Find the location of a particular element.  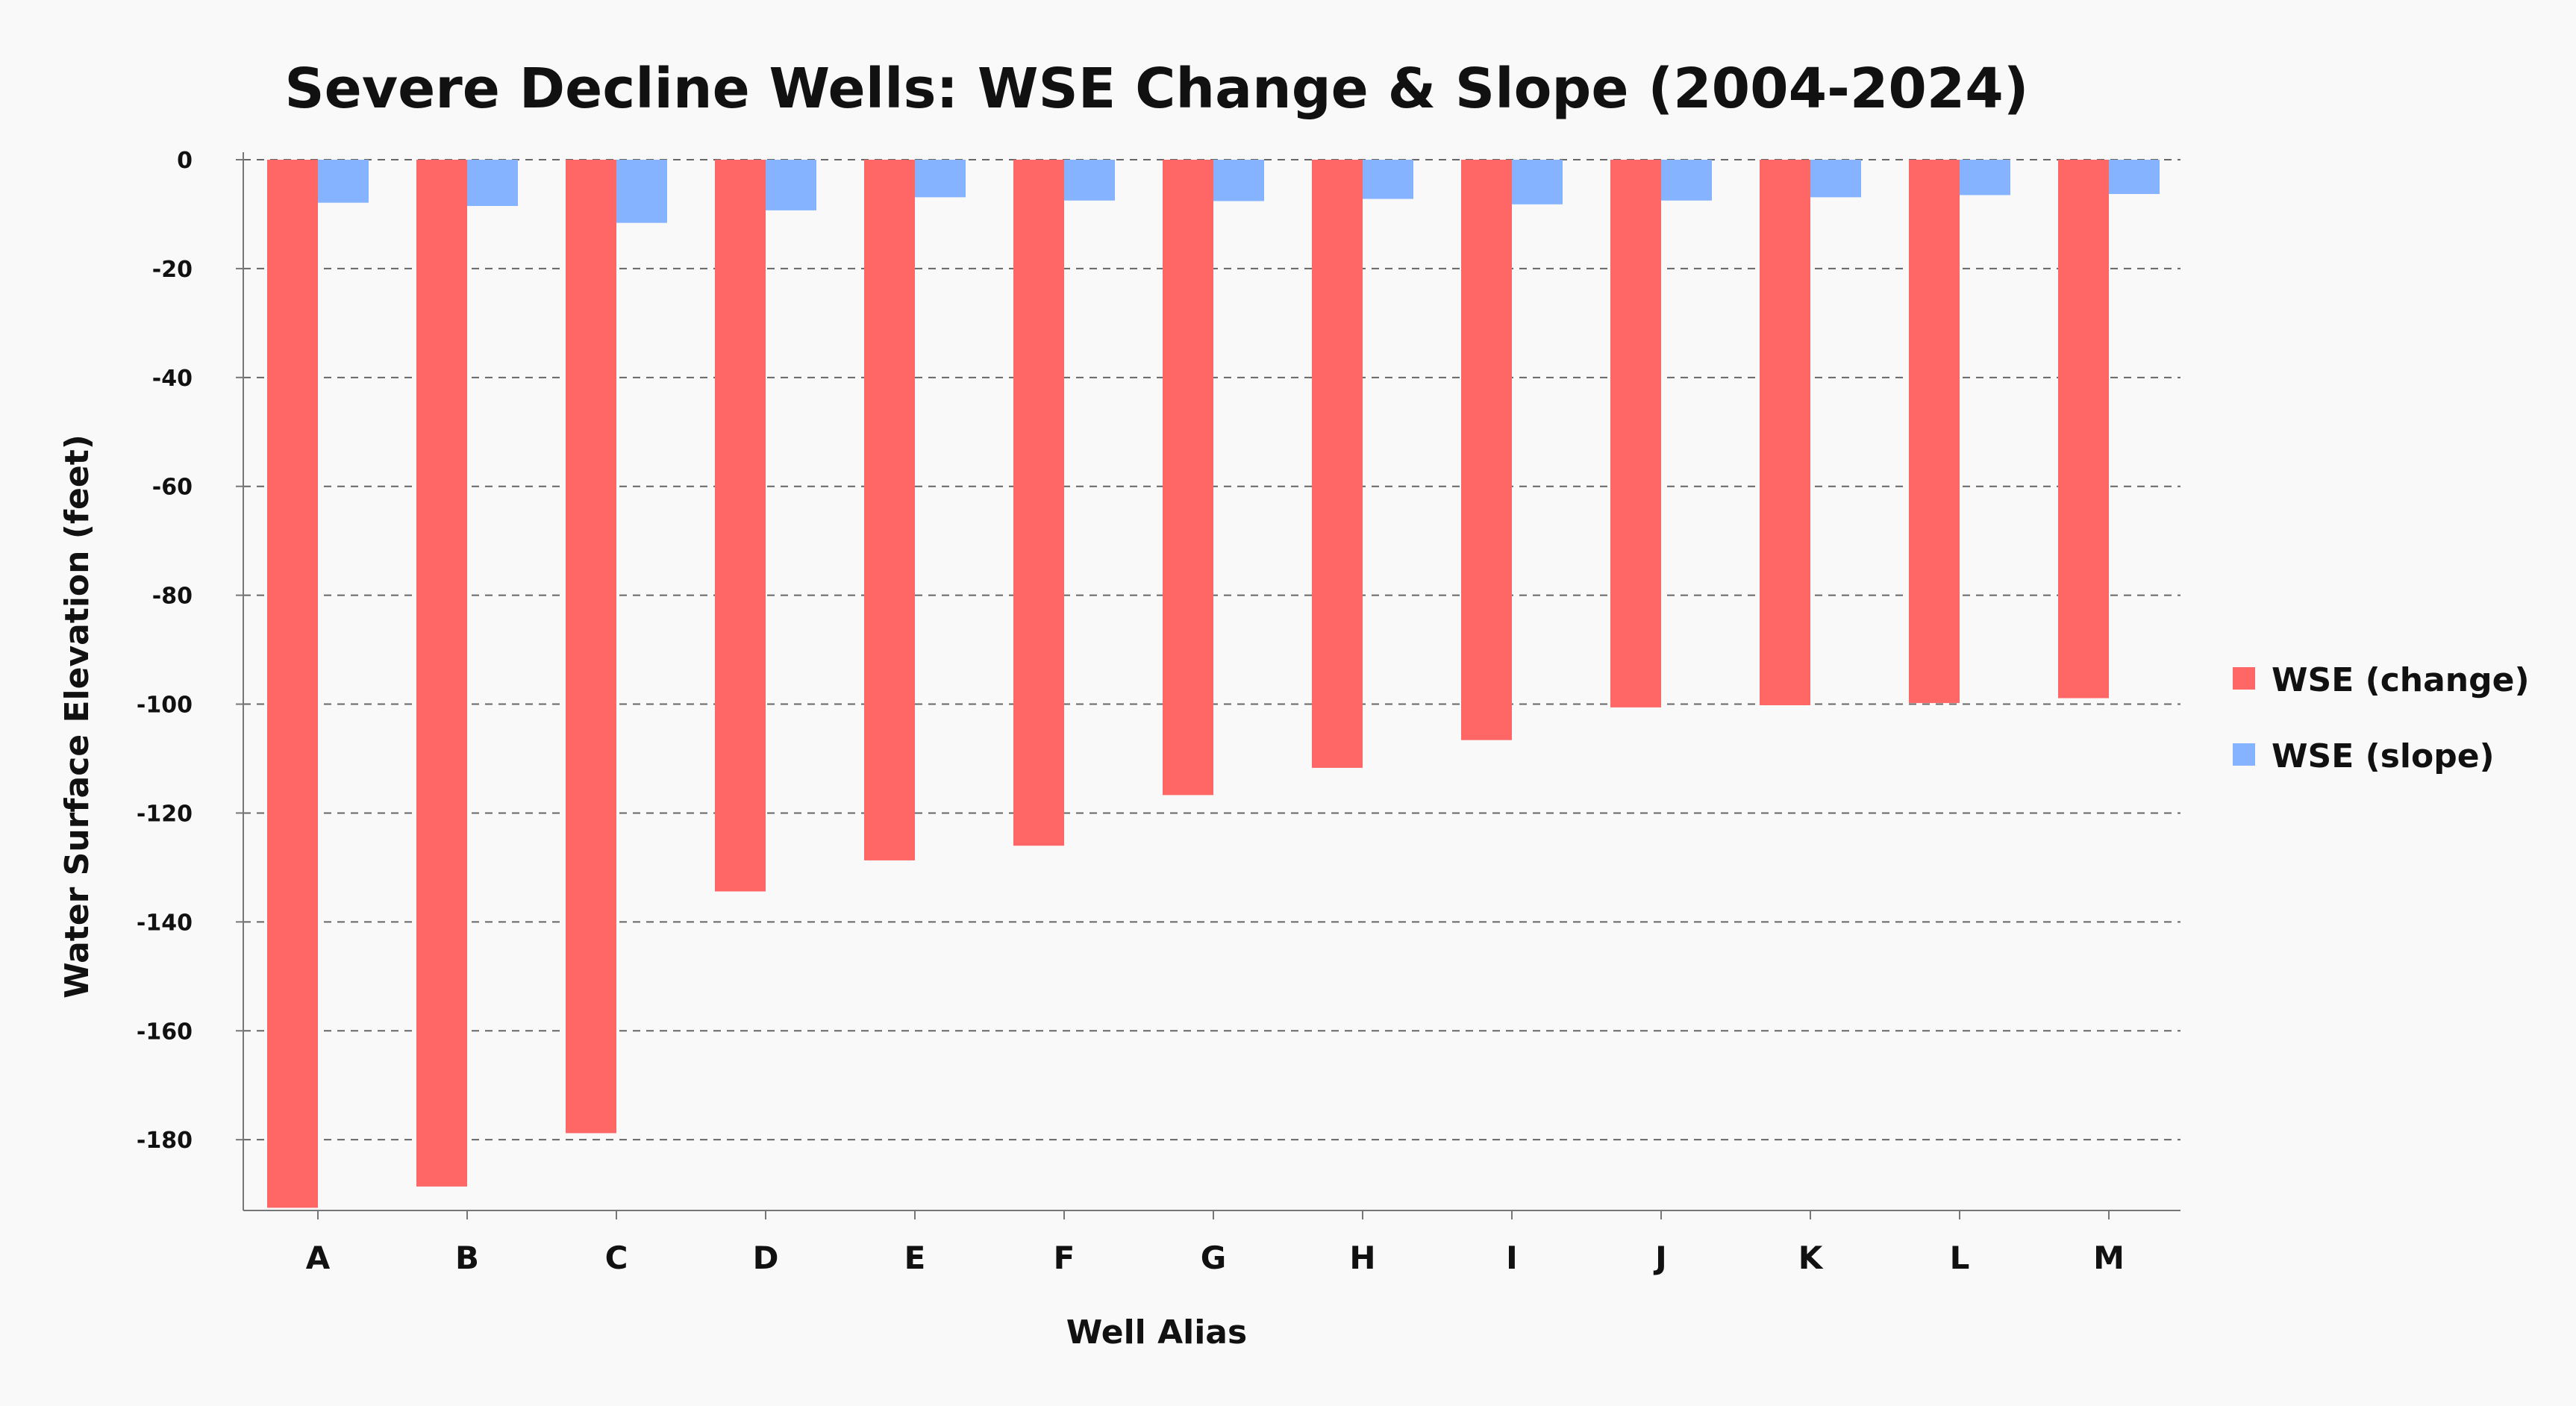

legend-swatch-slope is located at coordinates (2244, 754).